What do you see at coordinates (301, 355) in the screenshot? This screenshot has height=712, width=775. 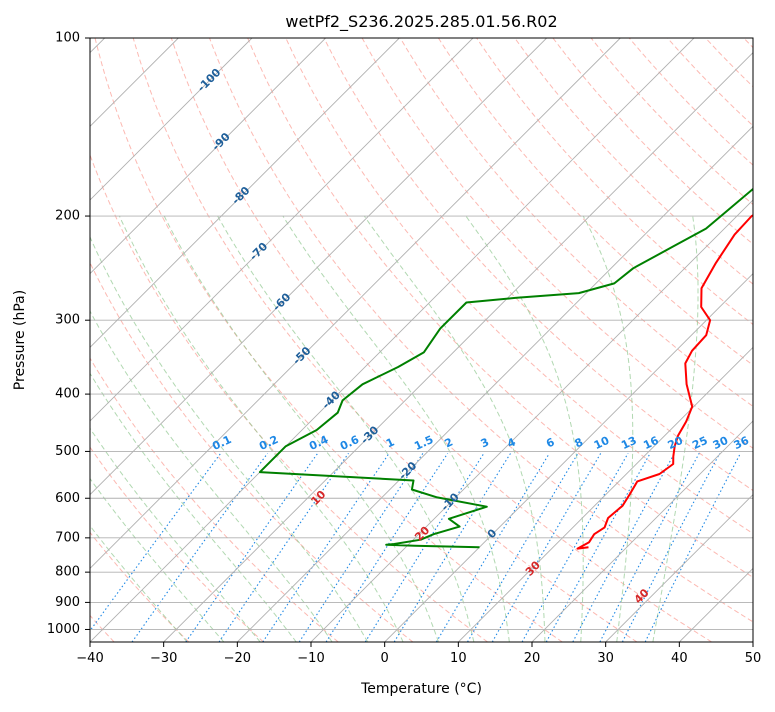 I see `isotherm-label: -50` at bounding box center [301, 355].